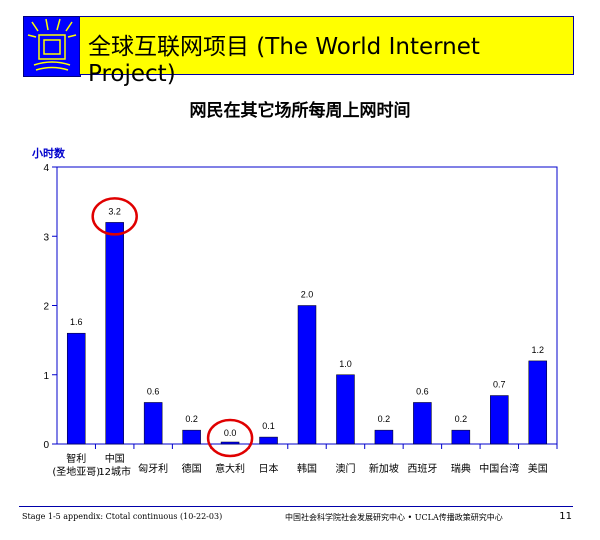  I want to click on x-tick-label: 韩国, so click(307, 468).